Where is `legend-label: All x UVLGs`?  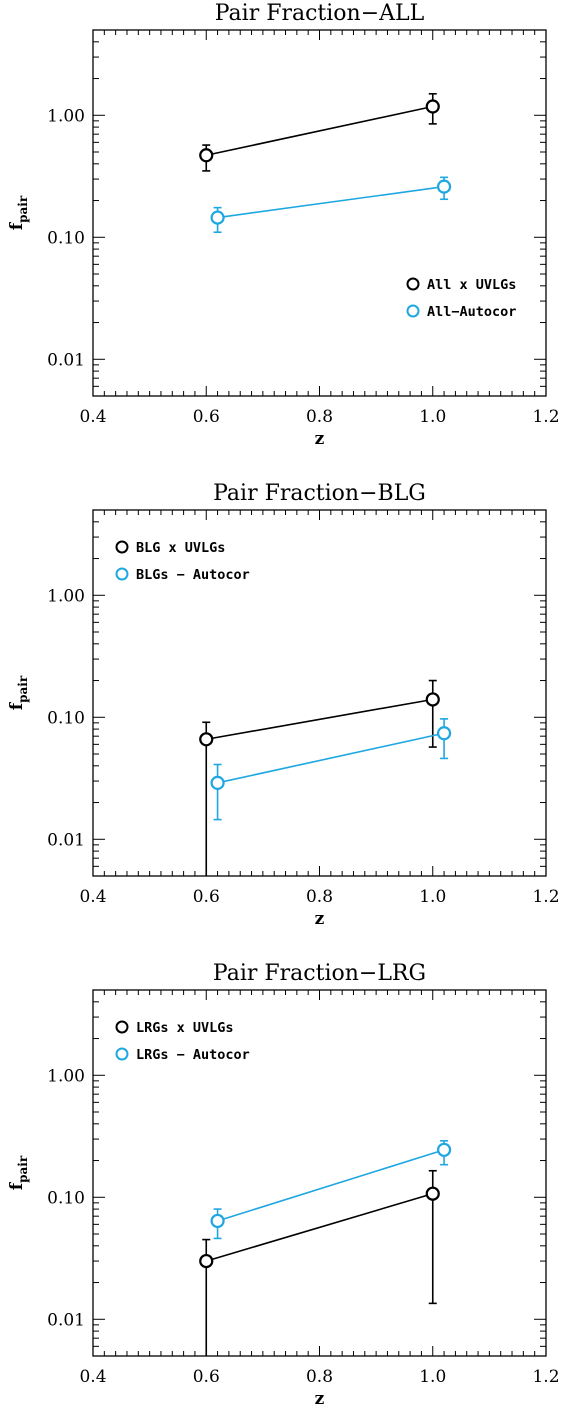 legend-label: All x UVLGs is located at coordinates (471, 285).